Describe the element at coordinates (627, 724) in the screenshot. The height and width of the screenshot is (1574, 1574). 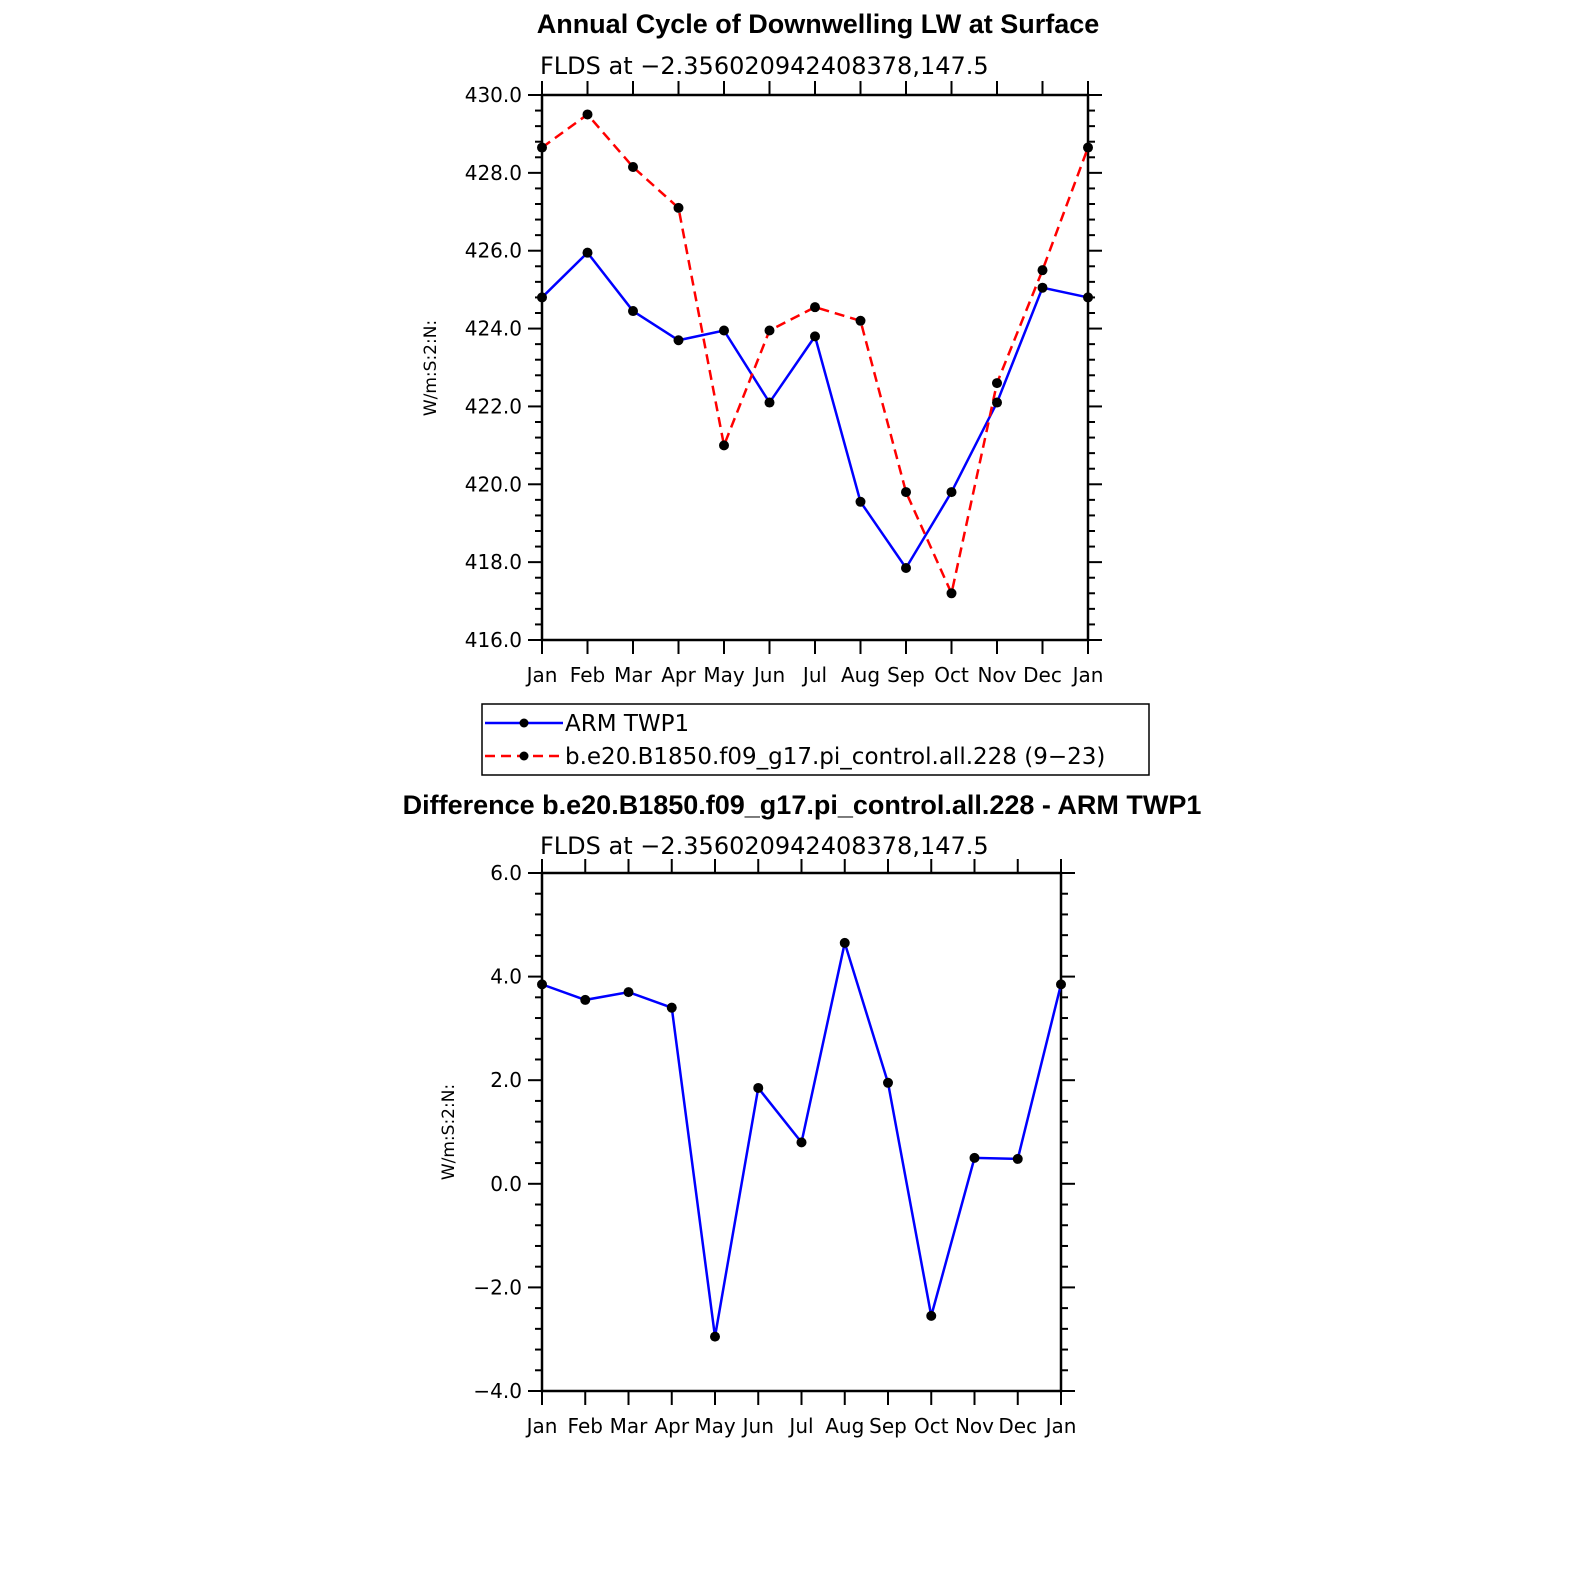
I see `legend-label-arm: ARM TWP1` at that location.